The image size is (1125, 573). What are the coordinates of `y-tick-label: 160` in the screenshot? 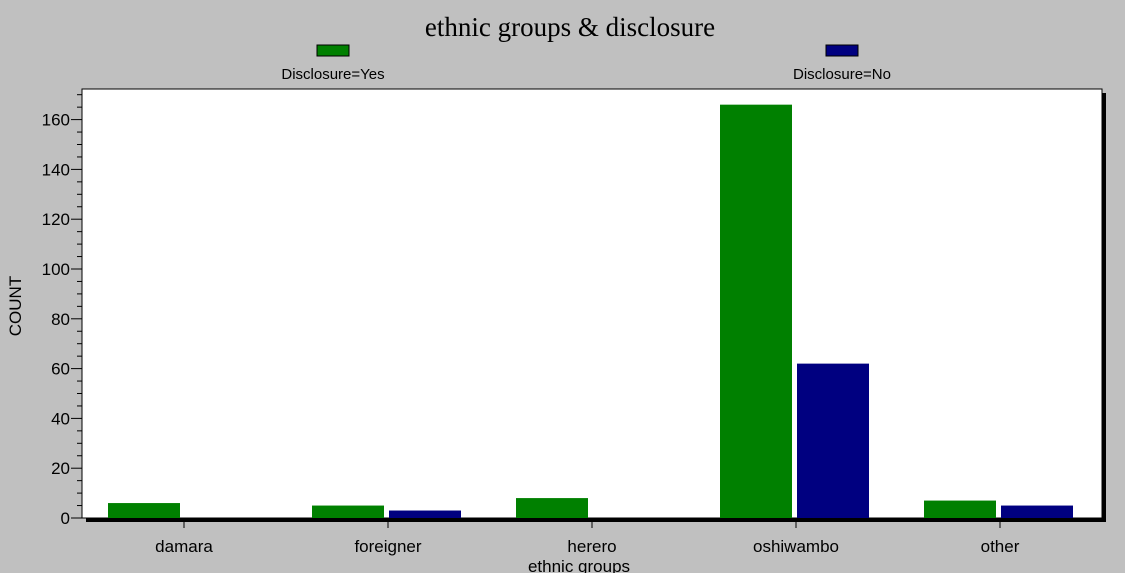 It's located at (56, 120).